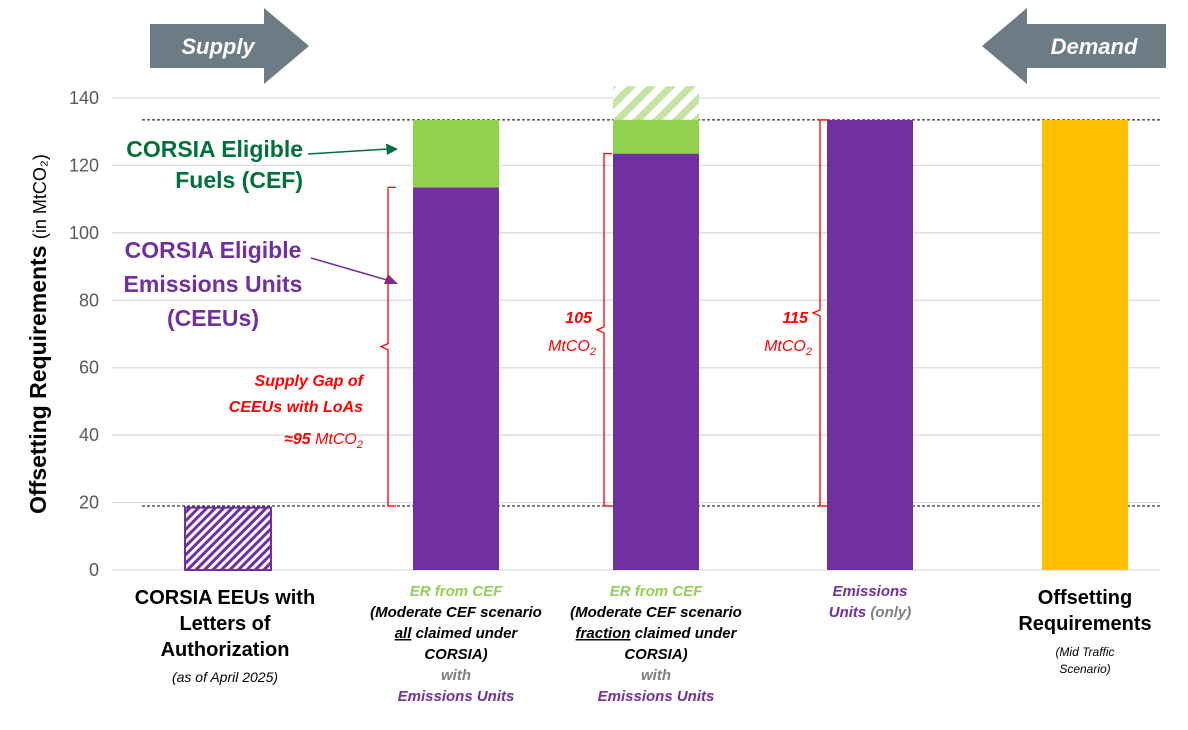 The height and width of the screenshot is (730, 1188). I want to click on category-label-1-line-2-part-1: claimed under, so click(464, 633).